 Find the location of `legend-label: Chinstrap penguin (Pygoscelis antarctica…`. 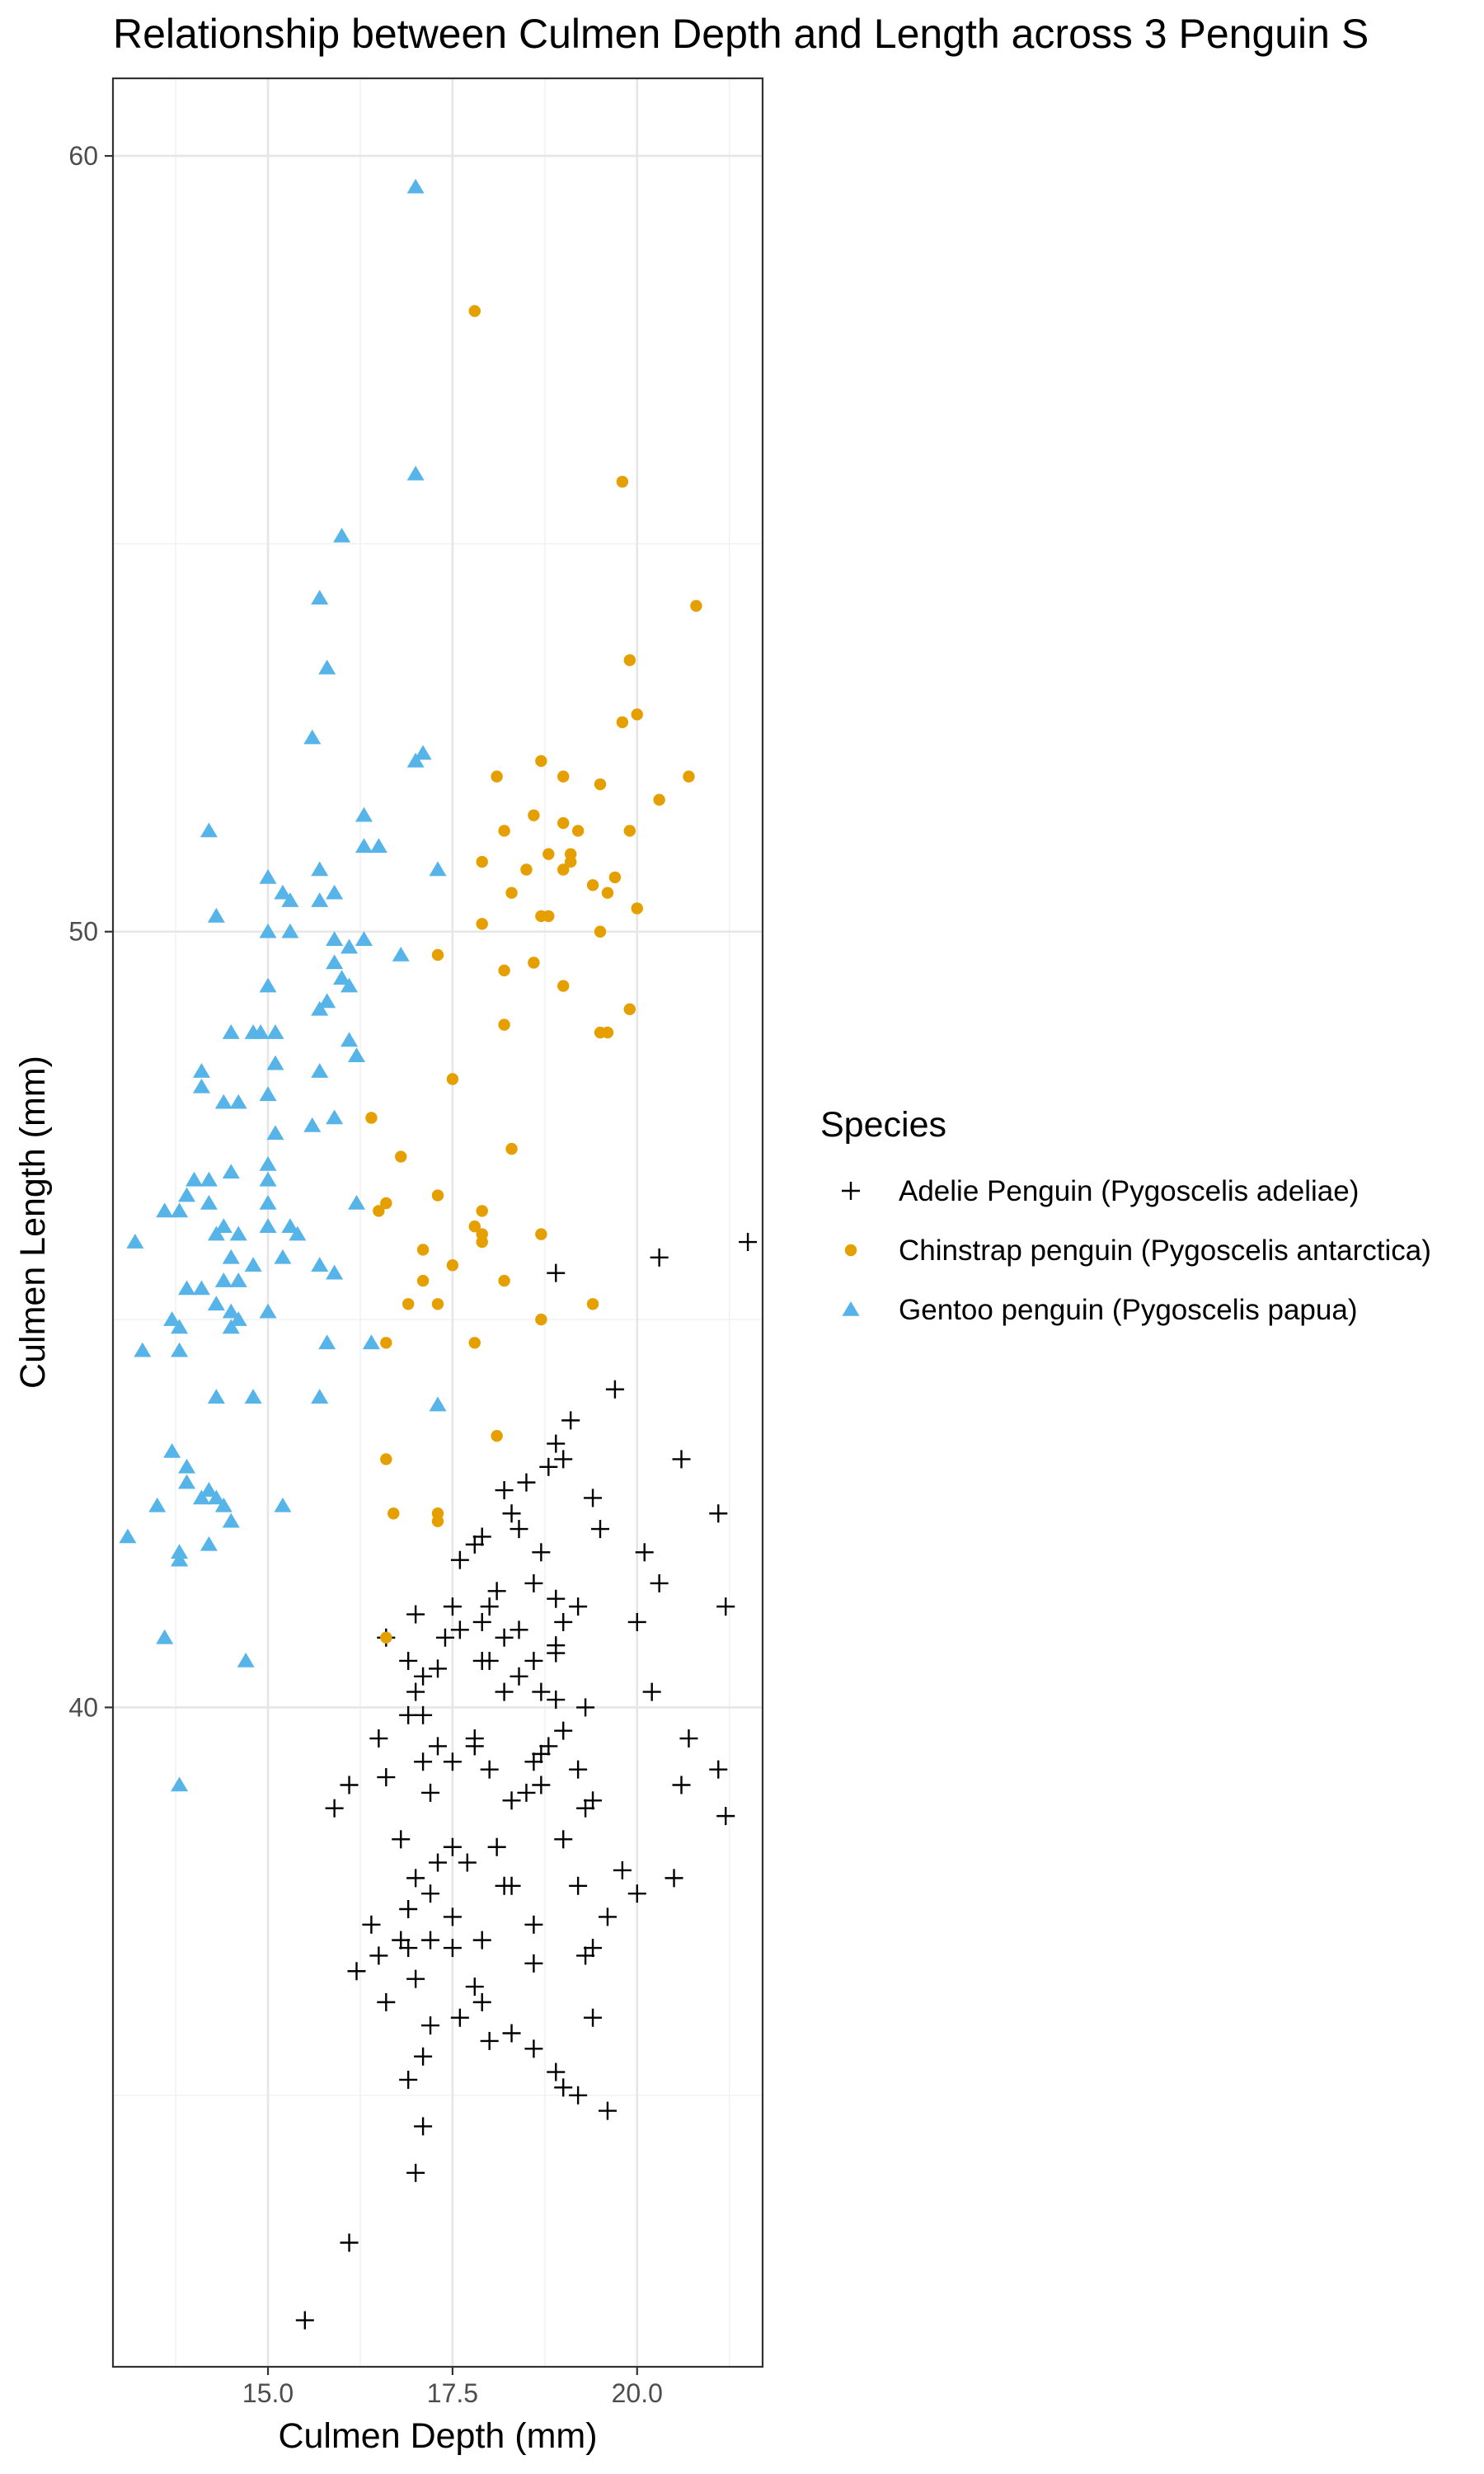

legend-label: Chinstrap penguin (Pygoscelis antarctica… is located at coordinates (1165, 1251).